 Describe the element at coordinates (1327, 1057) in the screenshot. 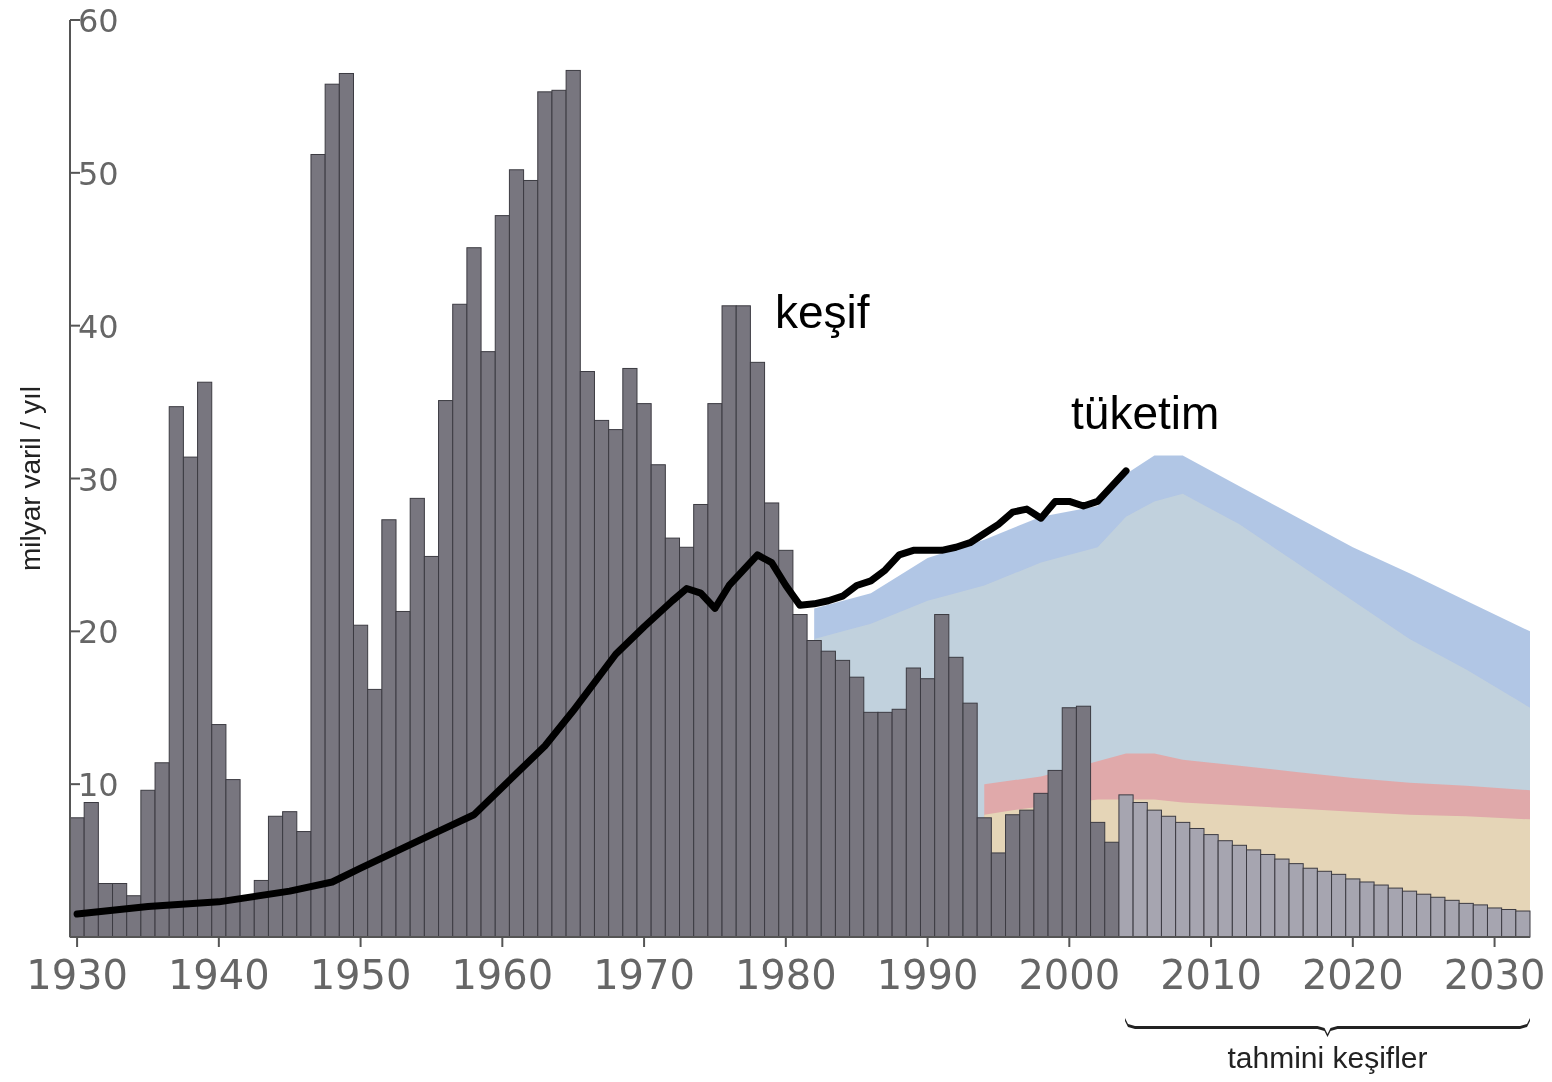

I see `text: tahmini keşifler` at that location.